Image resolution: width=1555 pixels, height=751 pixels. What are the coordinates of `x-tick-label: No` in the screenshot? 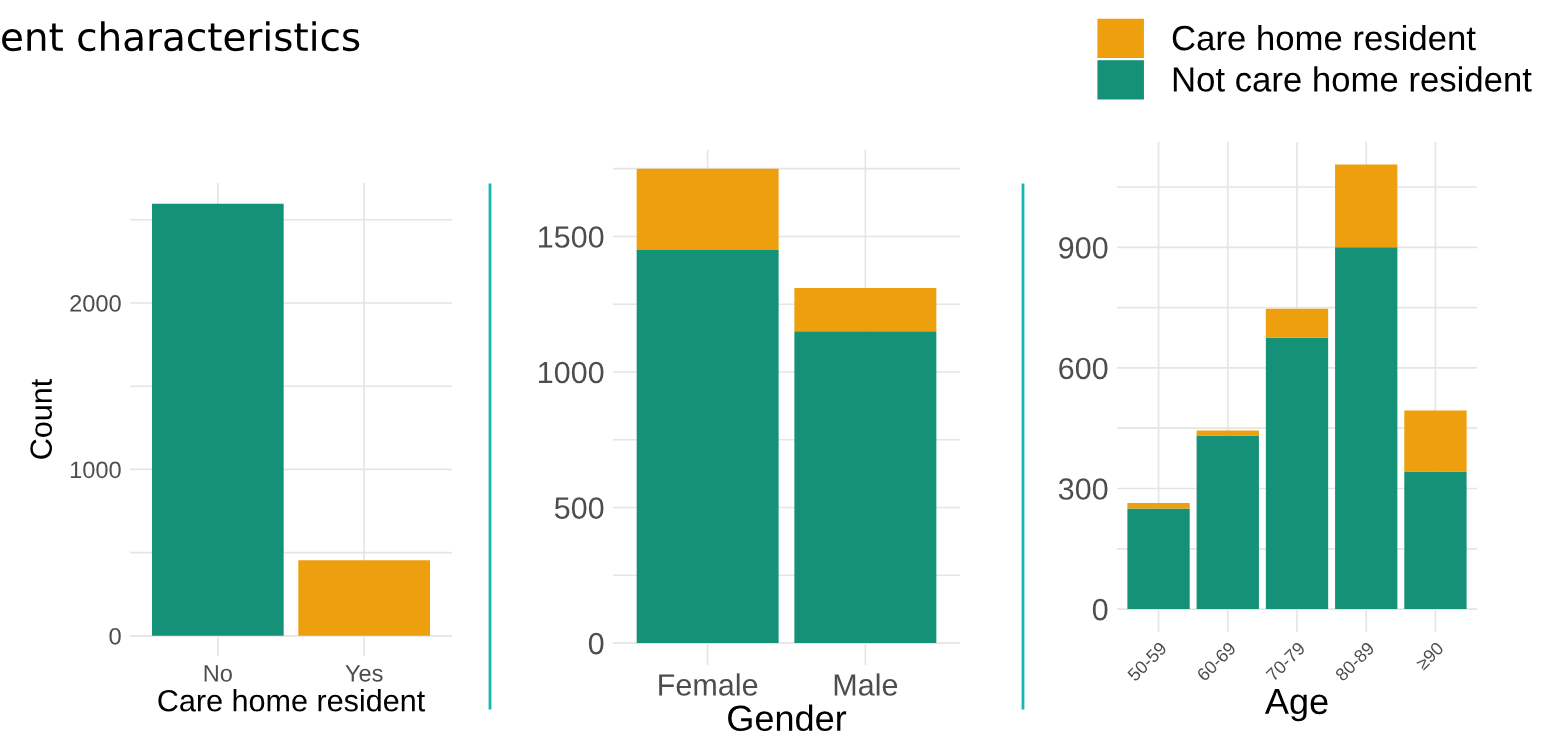 It's located at (218, 673).